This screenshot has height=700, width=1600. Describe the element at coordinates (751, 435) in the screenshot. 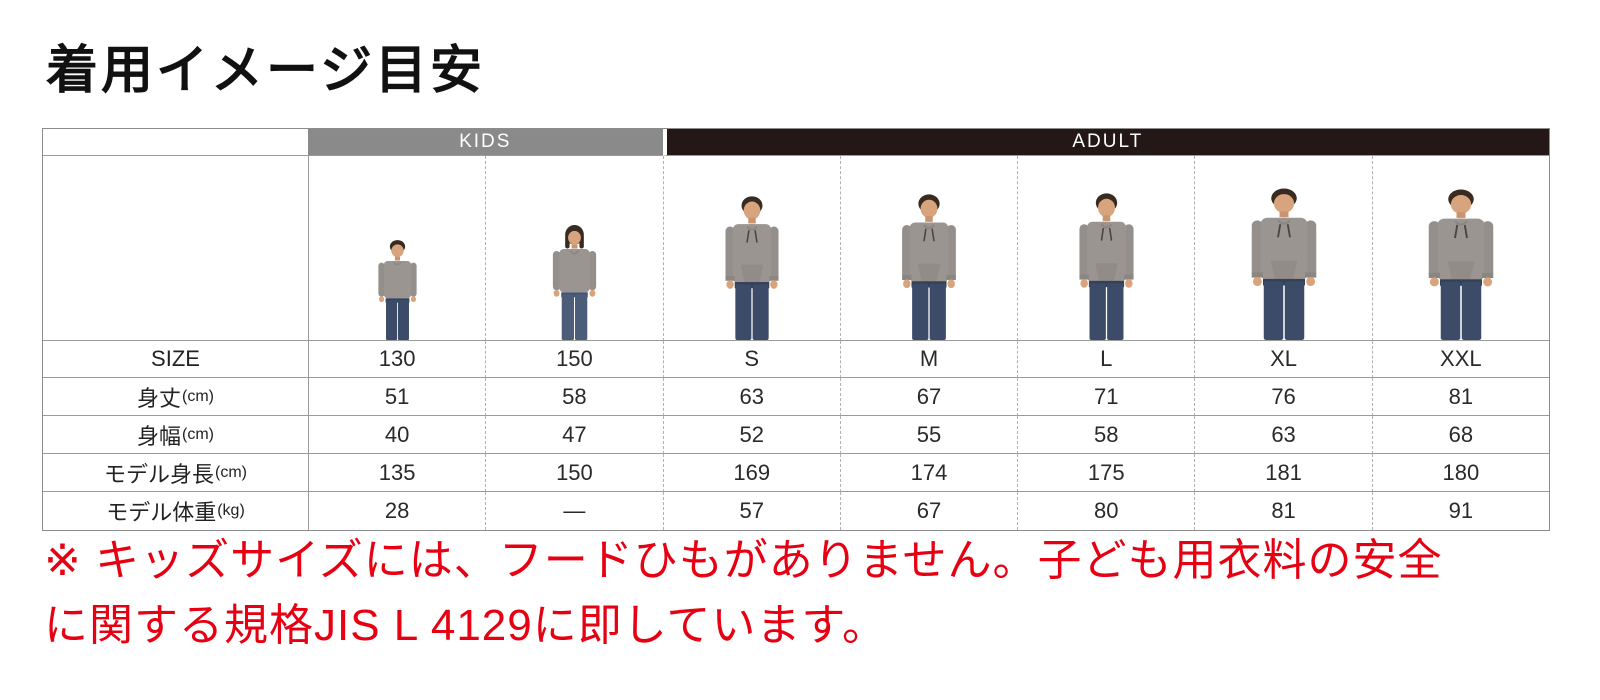

I see `body-width-cell: 52` at that location.